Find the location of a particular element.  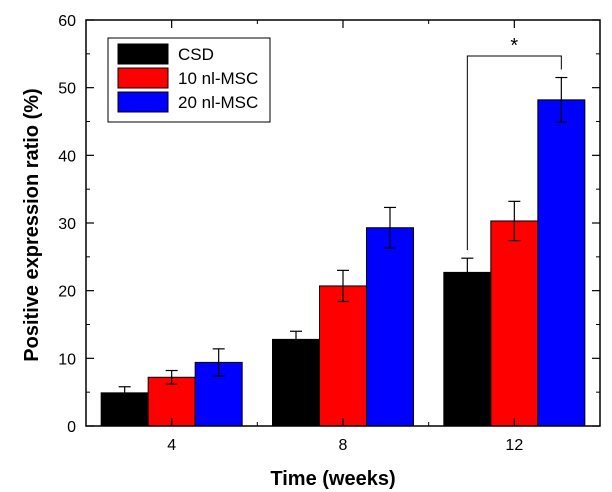

y-tick-label: 0 is located at coordinates (71, 427).